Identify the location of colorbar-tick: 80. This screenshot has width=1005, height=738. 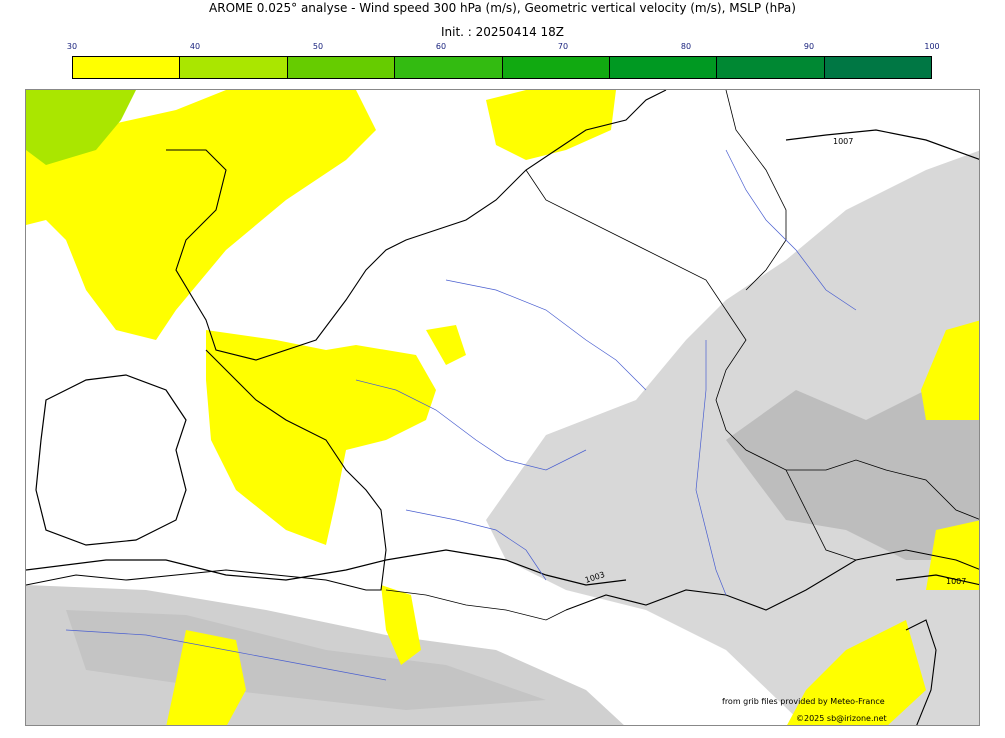
(686, 46).